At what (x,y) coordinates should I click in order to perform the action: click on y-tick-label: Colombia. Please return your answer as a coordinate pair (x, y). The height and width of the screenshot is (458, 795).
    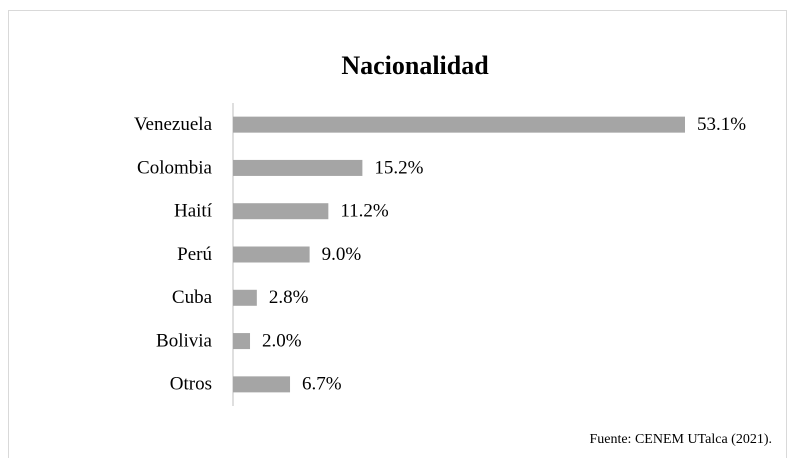
    Looking at the image, I should click on (175, 167).